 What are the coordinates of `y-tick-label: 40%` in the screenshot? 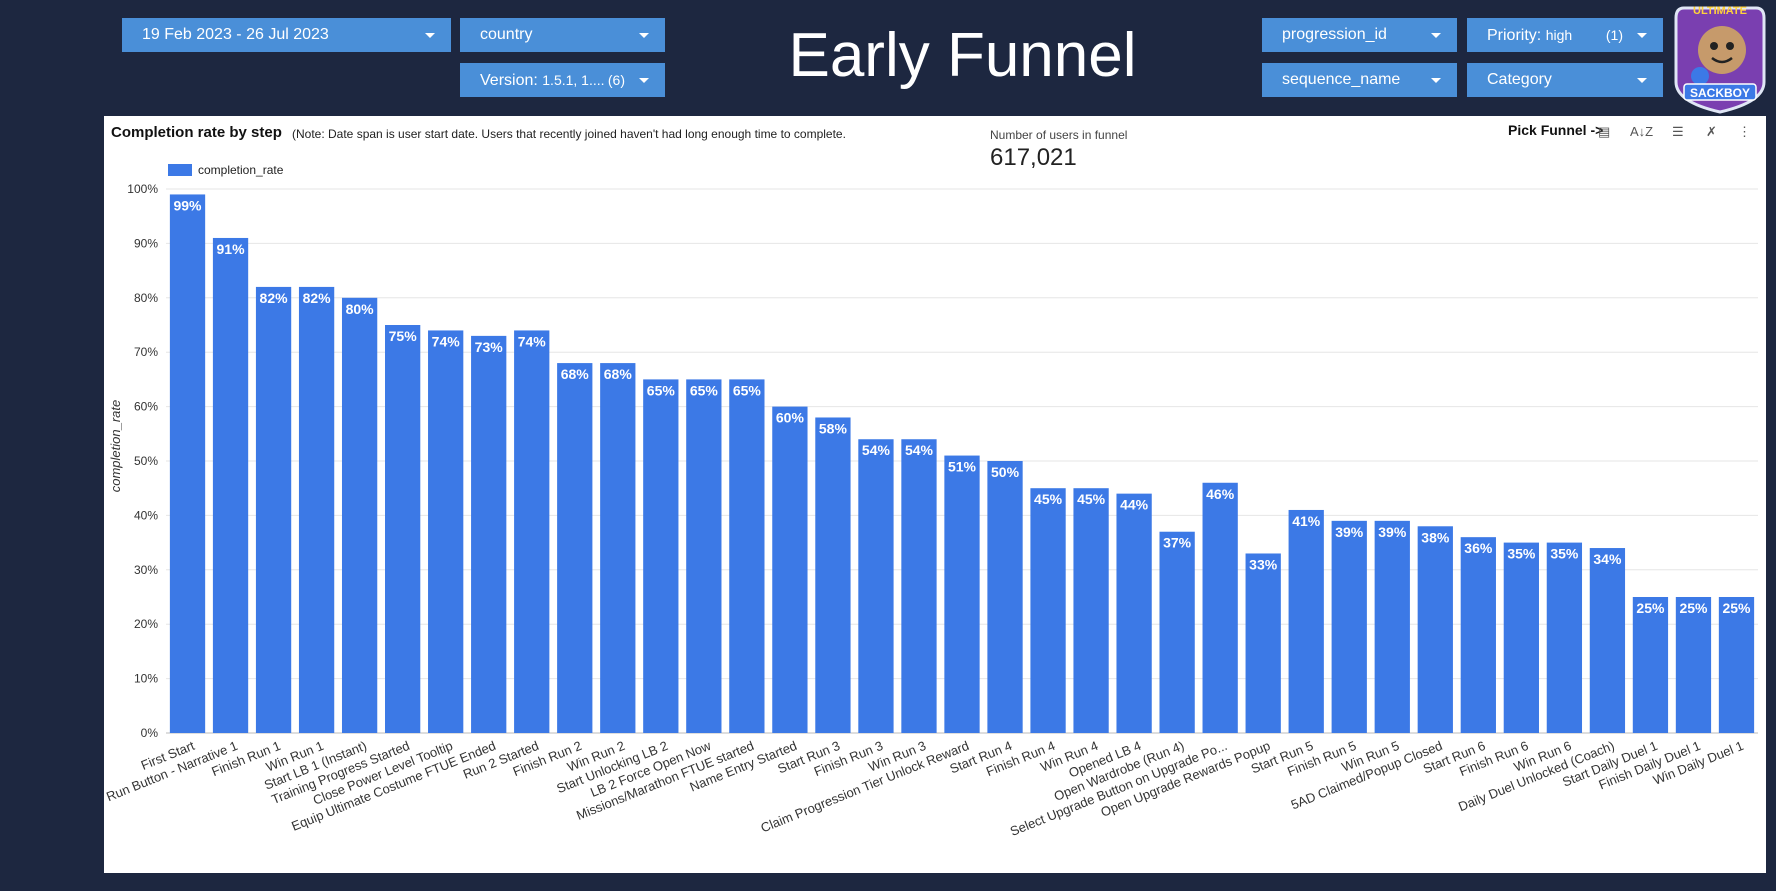 It's located at (146, 515).